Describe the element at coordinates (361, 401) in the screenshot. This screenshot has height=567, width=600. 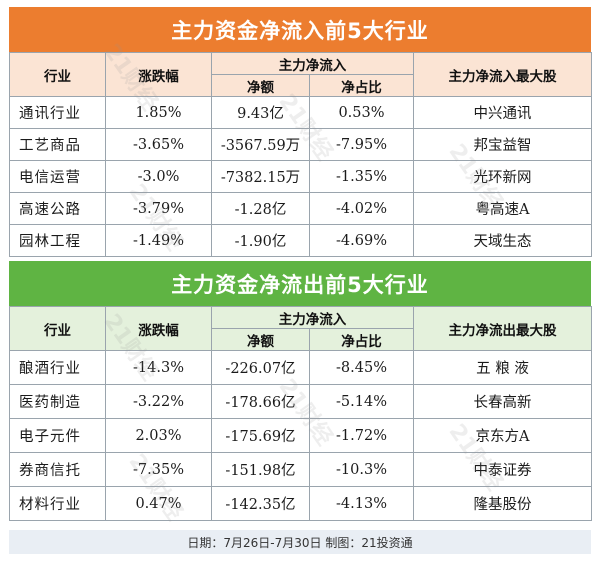
I see `ratio-cell: -5.14%` at that location.